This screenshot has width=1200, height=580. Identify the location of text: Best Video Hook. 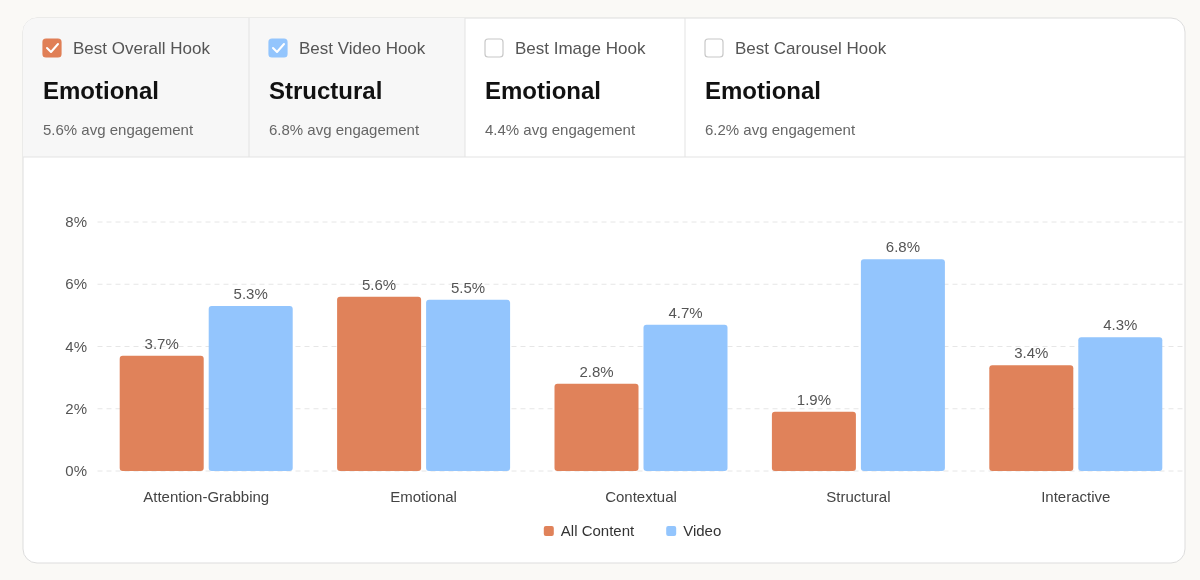
(362, 48).